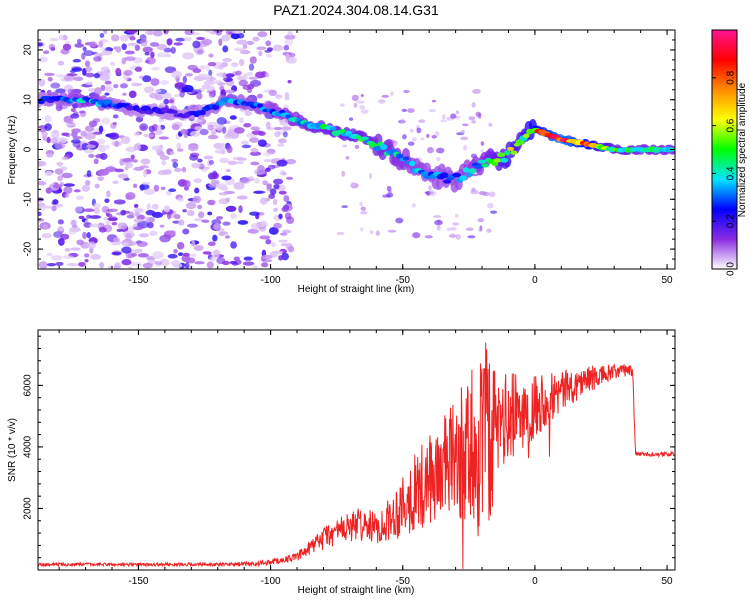 Image resolution: width=750 pixels, height=600 pixels. What do you see at coordinates (668, 280) in the screenshot?
I see `spectrogram-x-tick-label: 50` at bounding box center [668, 280].